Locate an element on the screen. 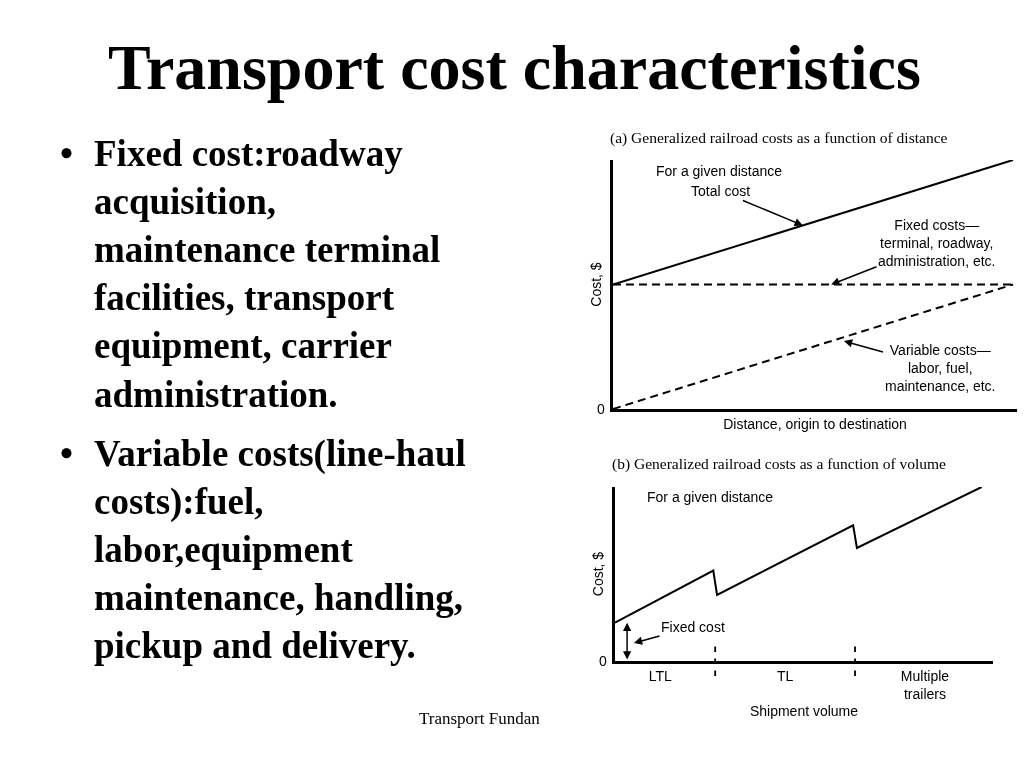 This screenshot has height=768, width=1024. series-label: Variable costs— labor, fuel, maintenance, etc. is located at coordinates (940, 368).